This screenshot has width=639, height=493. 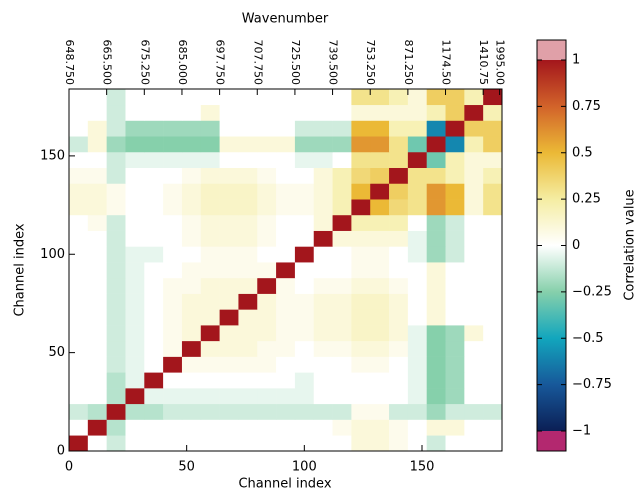 I want to click on colorbar-tick-label: 0.5, so click(x=582, y=152).